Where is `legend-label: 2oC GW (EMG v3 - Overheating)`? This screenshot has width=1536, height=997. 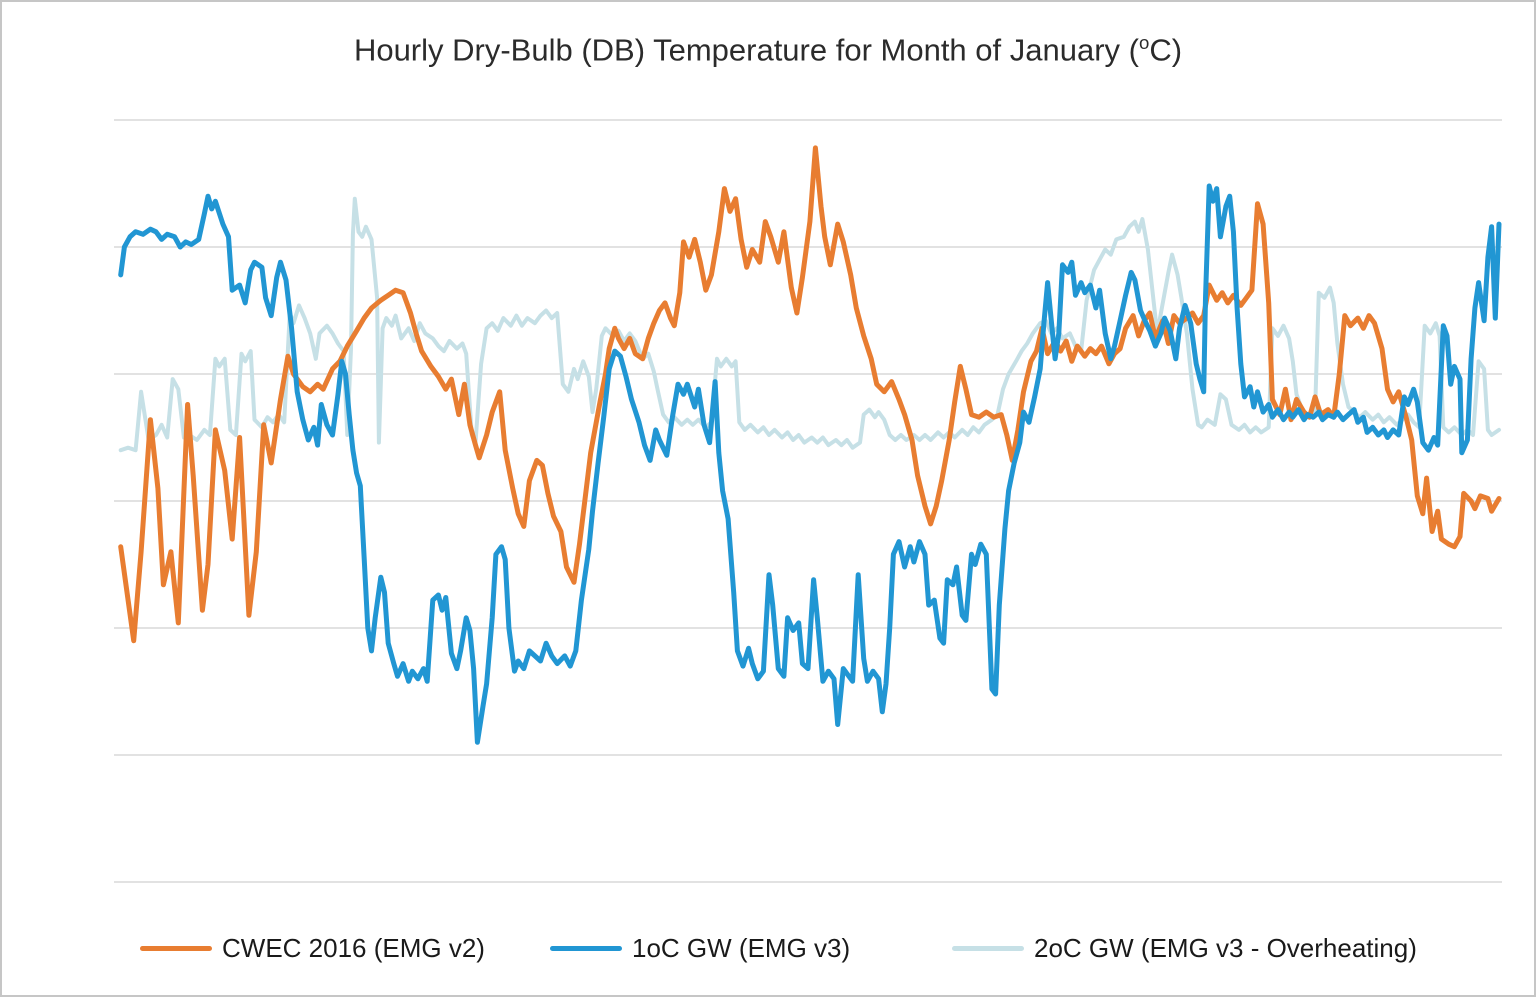 legend-label: 2oC GW (EMG v3 - Overheating) is located at coordinates (1225, 947).